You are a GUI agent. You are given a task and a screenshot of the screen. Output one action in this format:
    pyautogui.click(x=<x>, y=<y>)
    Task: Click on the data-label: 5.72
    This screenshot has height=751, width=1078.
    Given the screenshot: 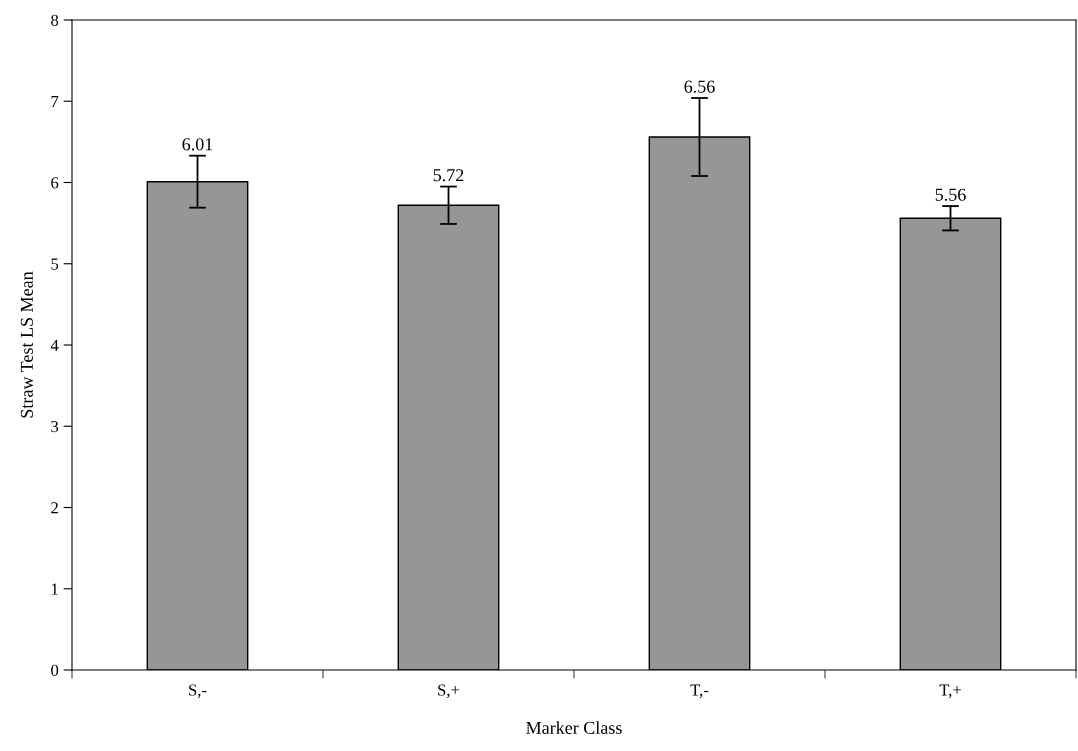 What is the action you would take?
    pyautogui.click(x=448, y=175)
    